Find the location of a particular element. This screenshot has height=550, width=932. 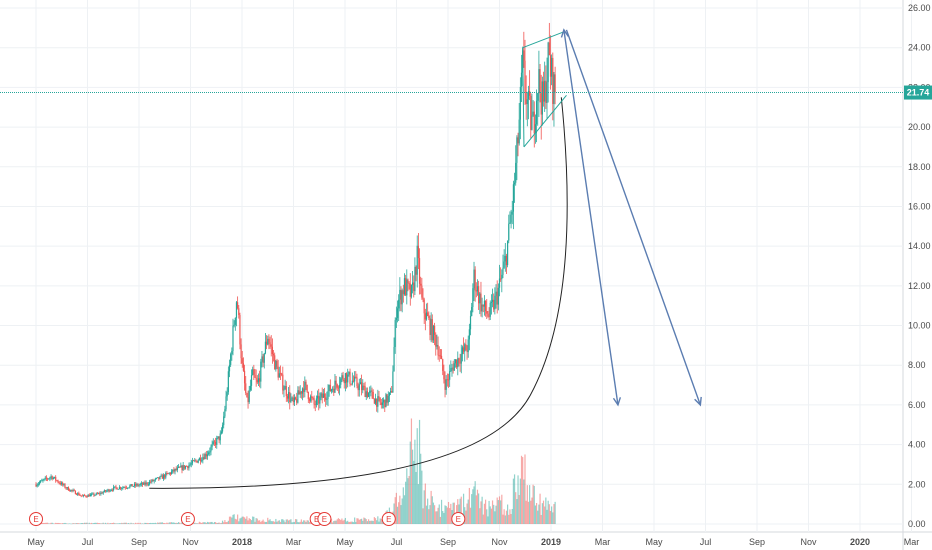

triangle-lower-line is located at coordinates (545, 121).